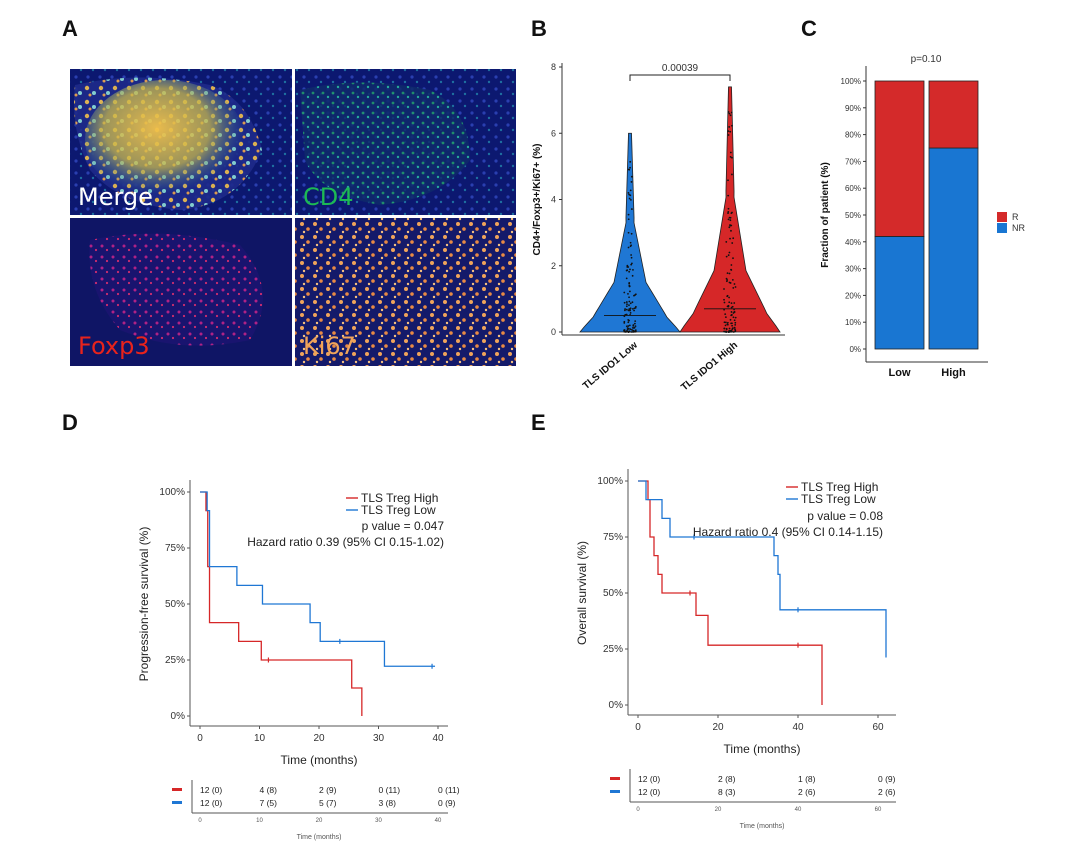 The width and height of the screenshot is (1085, 844). Describe the element at coordinates (175, 604) in the screenshot. I see `y-tick-label: 50%` at that location.